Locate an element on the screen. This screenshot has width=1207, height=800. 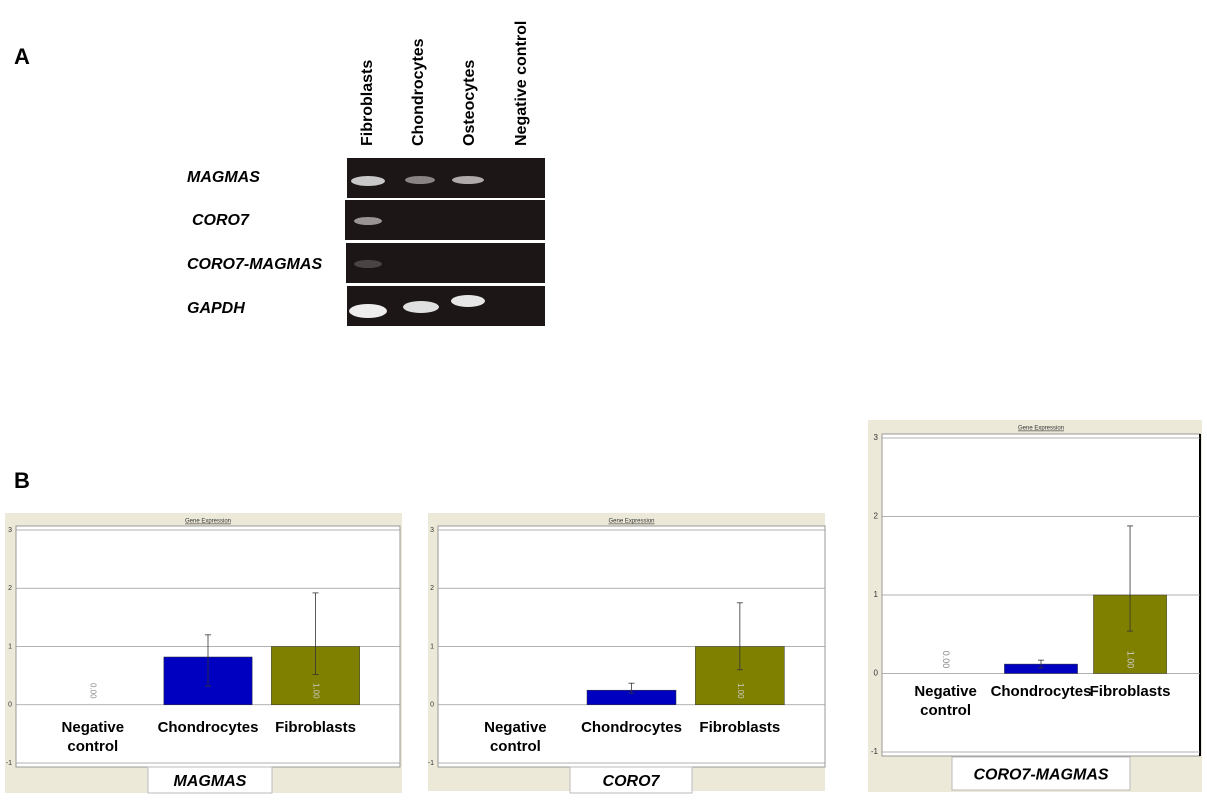
gene-label: CORO7-MAGMAS is located at coordinates (254, 264).